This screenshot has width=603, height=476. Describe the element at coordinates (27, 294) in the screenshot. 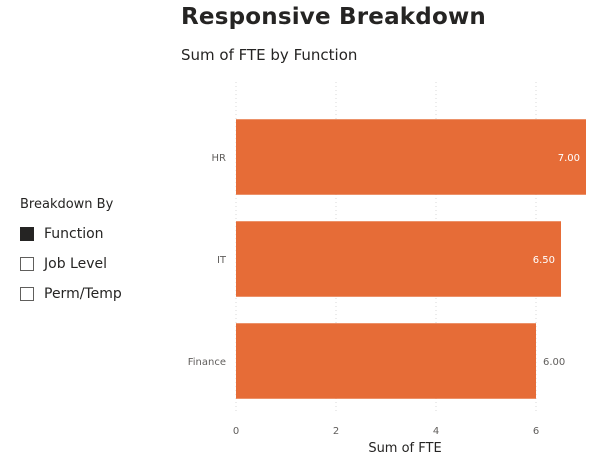

I see `perm-temp-checkbox` at that location.